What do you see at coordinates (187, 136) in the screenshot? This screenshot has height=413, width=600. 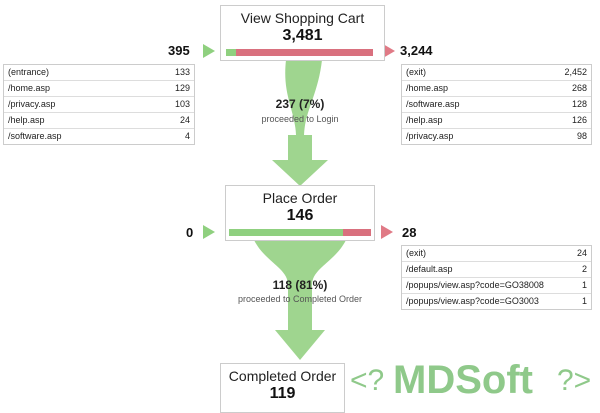 I see `count: 4` at bounding box center [187, 136].